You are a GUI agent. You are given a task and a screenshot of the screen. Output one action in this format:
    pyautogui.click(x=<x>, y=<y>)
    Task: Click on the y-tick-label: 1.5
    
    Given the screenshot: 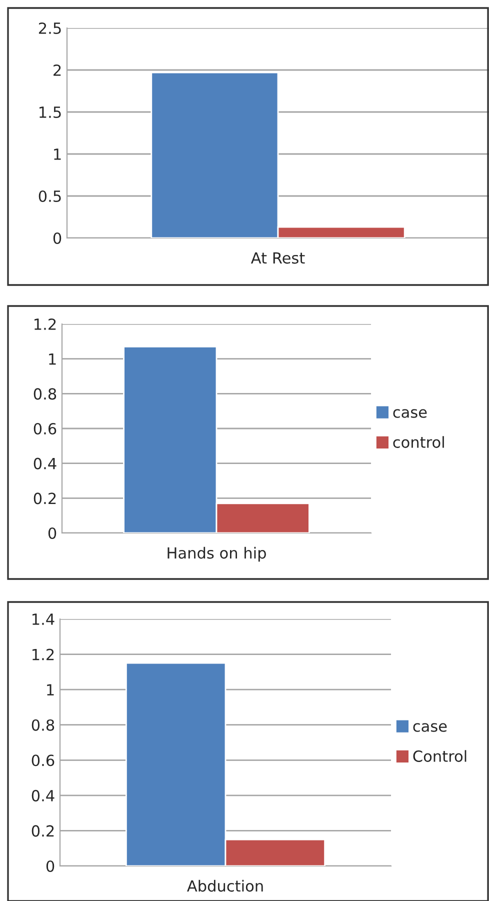 What is the action you would take?
    pyautogui.click(x=50, y=112)
    